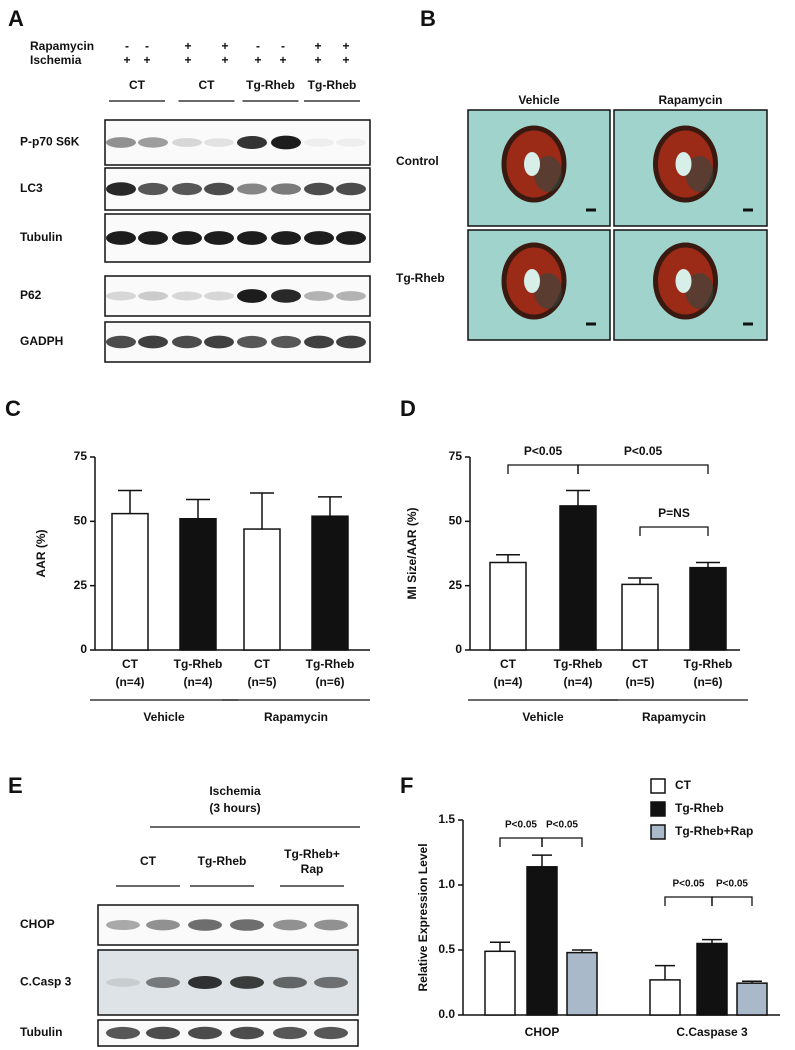  Describe the element at coordinates (37, 924) in the screenshot. I see `blot-label: CHOP` at that location.